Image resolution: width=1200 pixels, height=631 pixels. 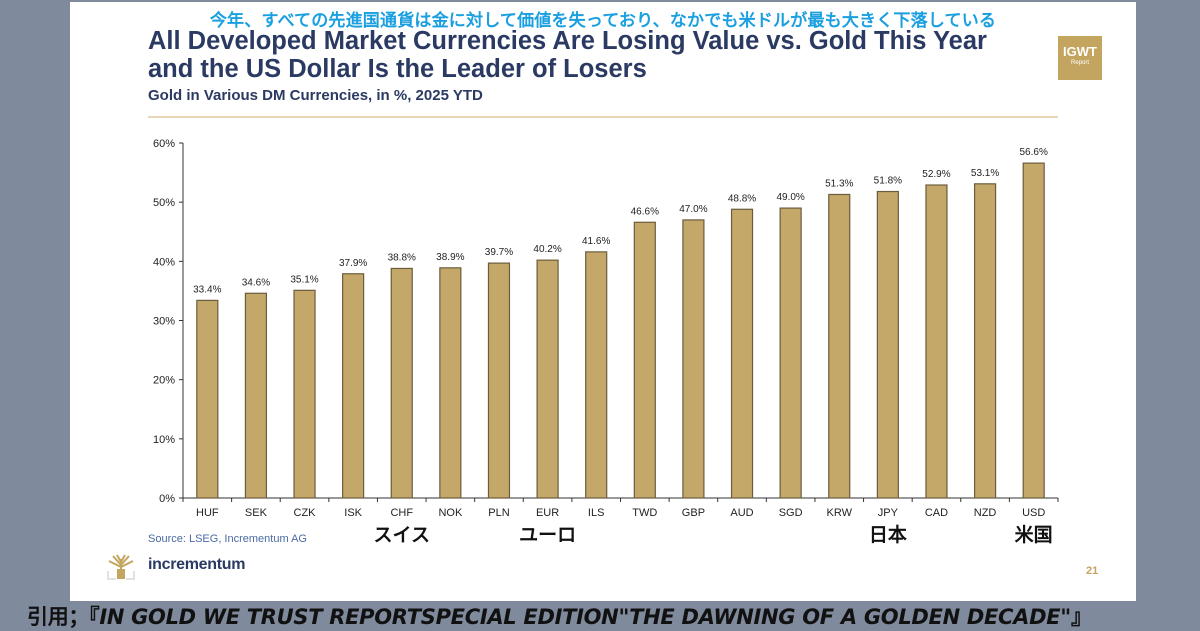 What do you see at coordinates (401, 383) in the screenshot?
I see `bar-chf` at bounding box center [401, 383].